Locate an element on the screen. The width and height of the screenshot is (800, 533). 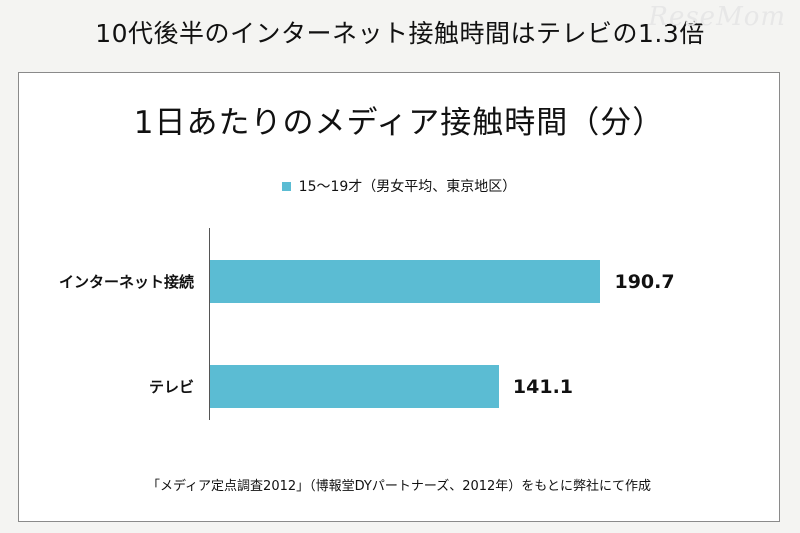
chart-title: 1日あたりのメディア接触時間（分） is located at coordinates (399, 123).